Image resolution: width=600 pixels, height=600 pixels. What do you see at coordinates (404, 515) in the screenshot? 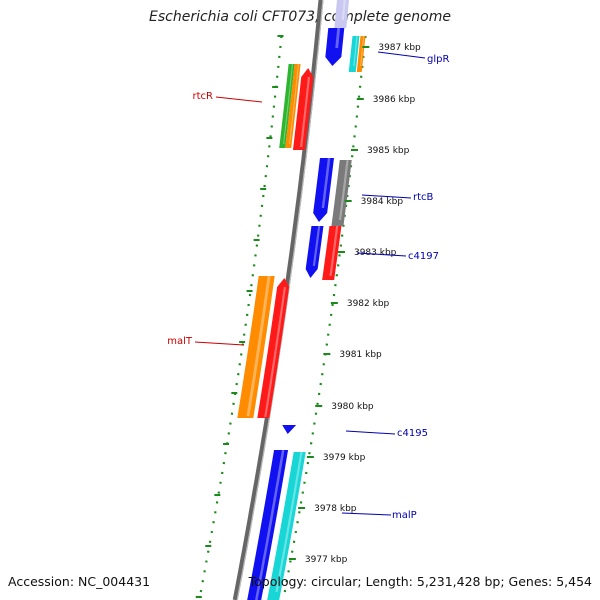
I see `gene-label-malP: malP` at bounding box center [404, 515].